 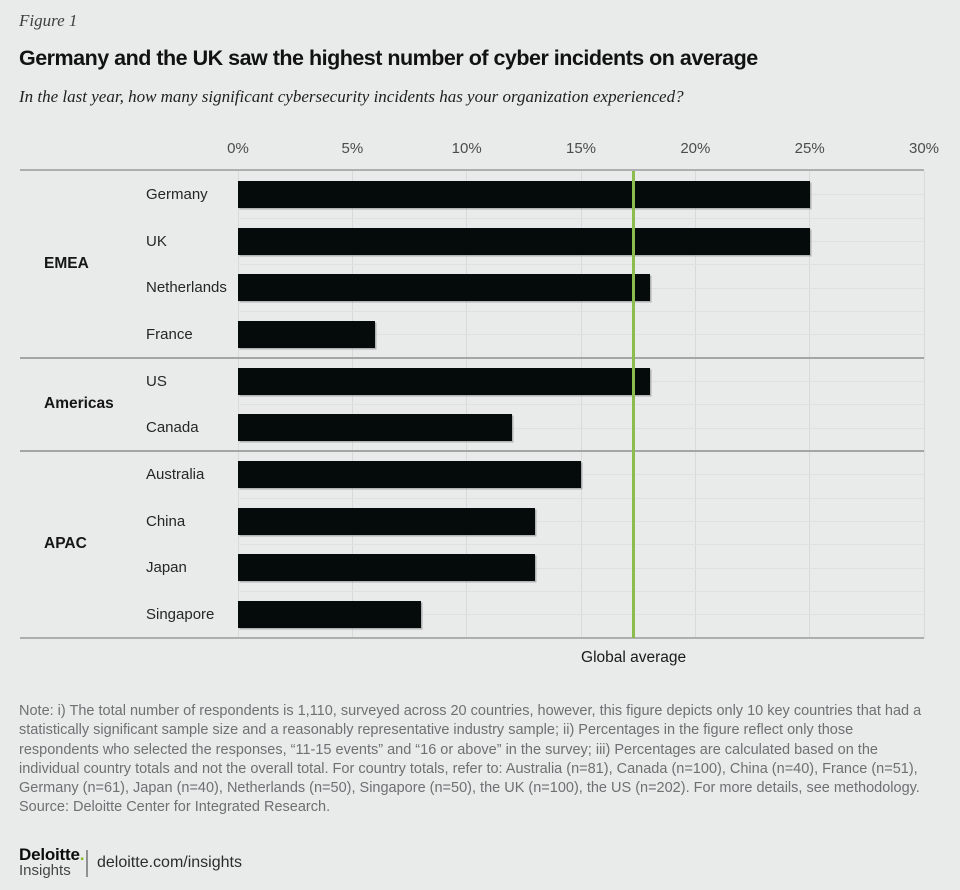 What do you see at coordinates (466, 148) in the screenshot?
I see `x-axis-tick: 10%` at bounding box center [466, 148].